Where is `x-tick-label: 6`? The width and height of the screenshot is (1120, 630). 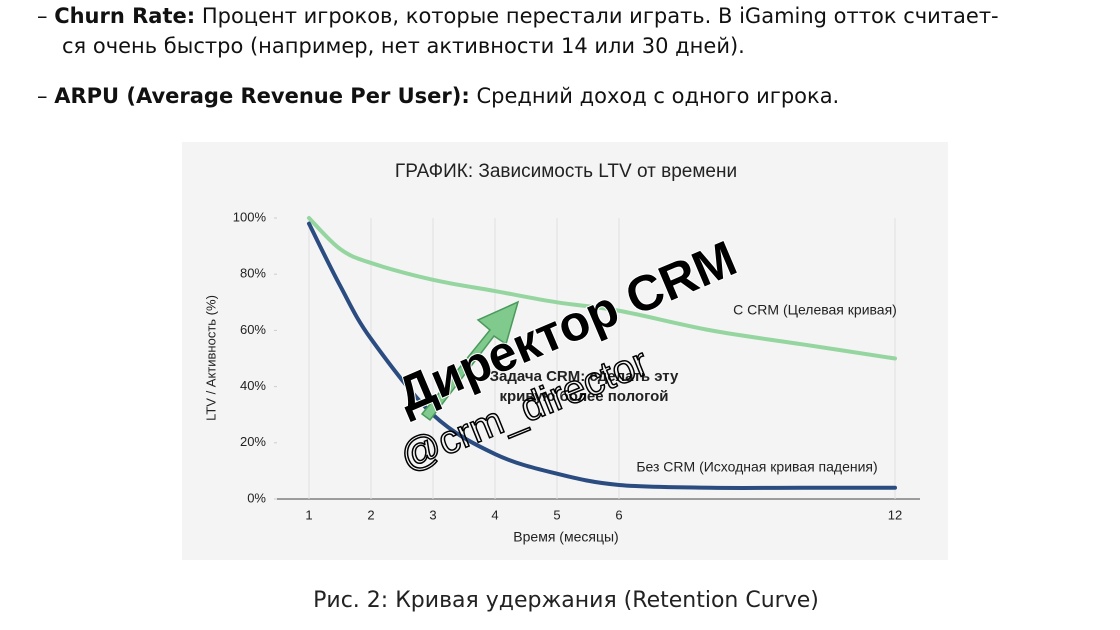
x-tick-label: 6 is located at coordinates (618, 514).